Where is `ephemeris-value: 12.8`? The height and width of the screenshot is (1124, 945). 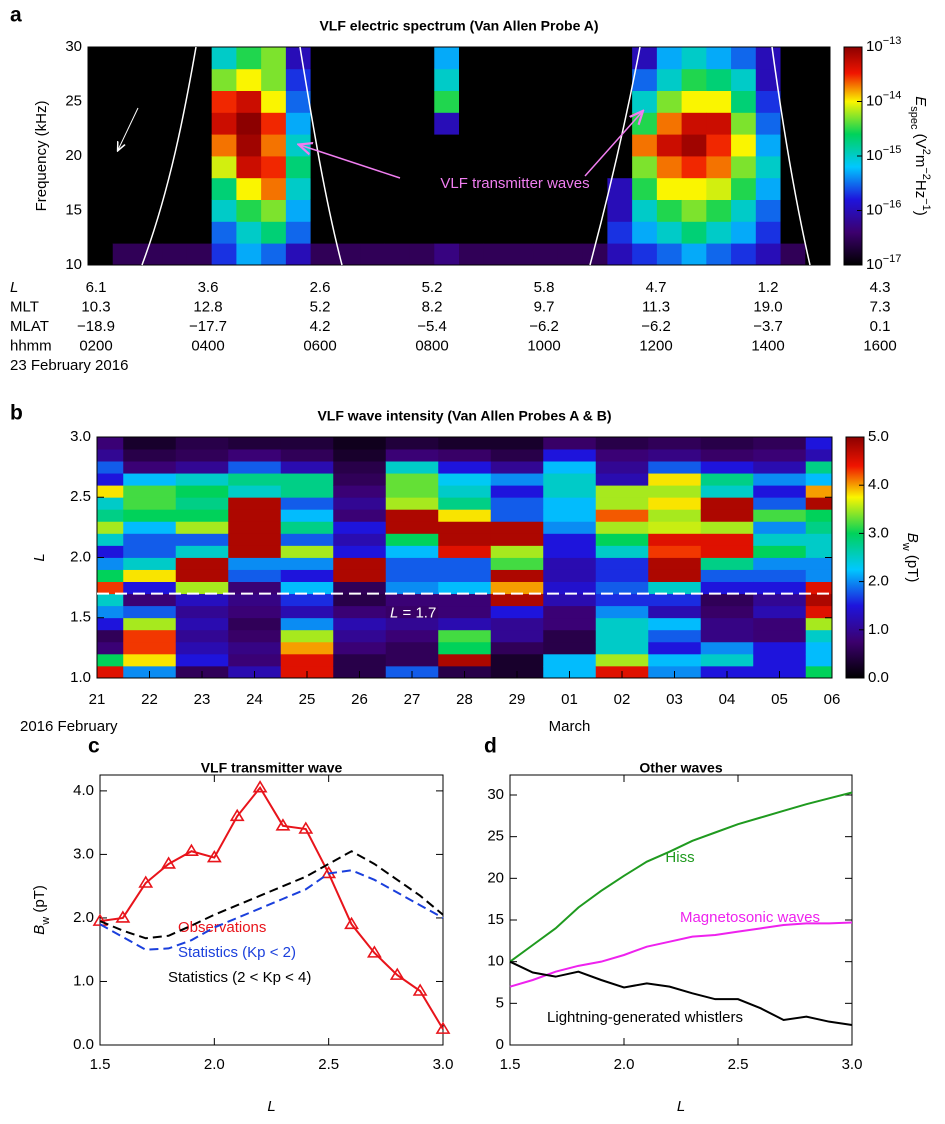
ephemeris-value: 12.8 is located at coordinates (207, 306).